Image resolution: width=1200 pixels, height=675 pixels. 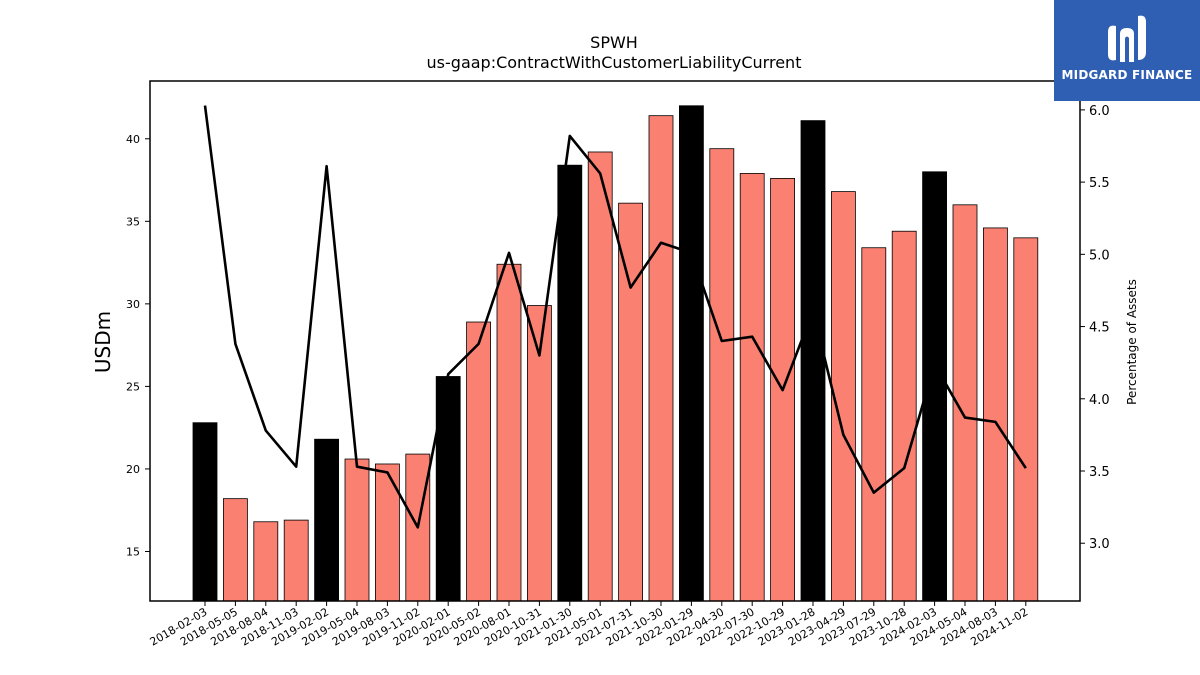 What do you see at coordinates (133, 386) in the screenshot?
I see `y-tick-label: 25` at bounding box center [133, 386].